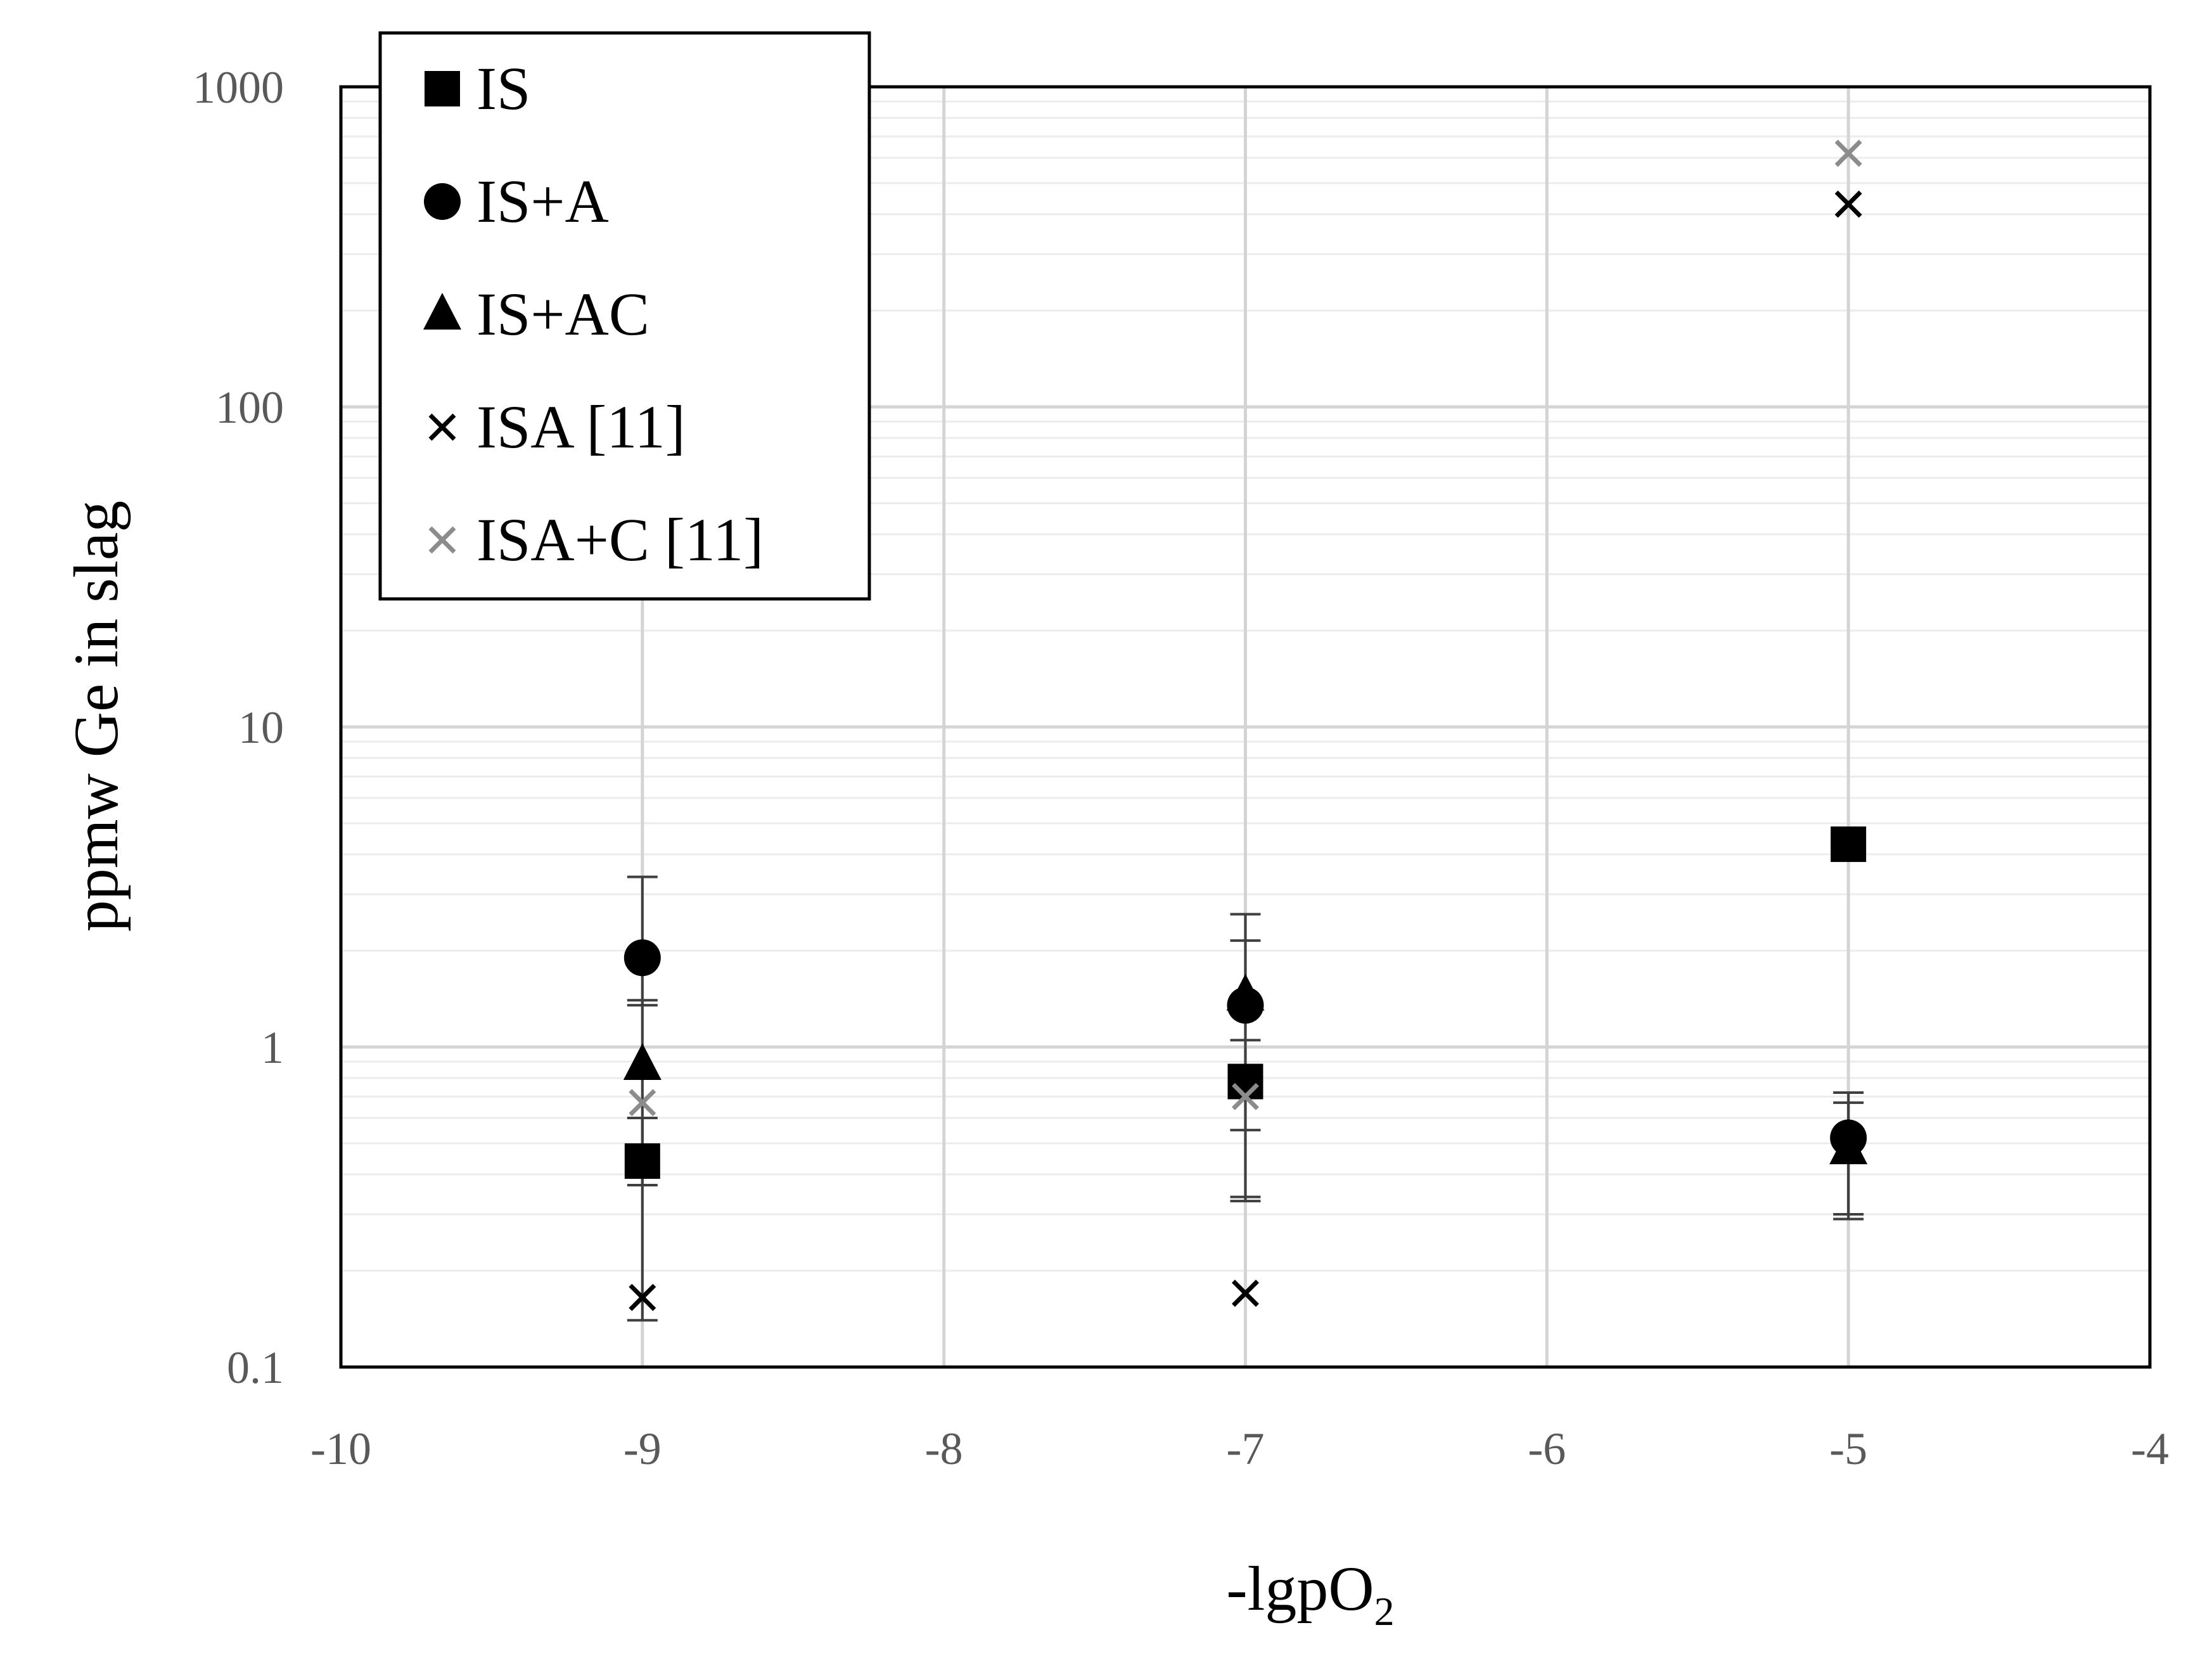  Describe the element at coordinates (340, 1449) in the screenshot. I see `x-tick-label: -10` at that location.